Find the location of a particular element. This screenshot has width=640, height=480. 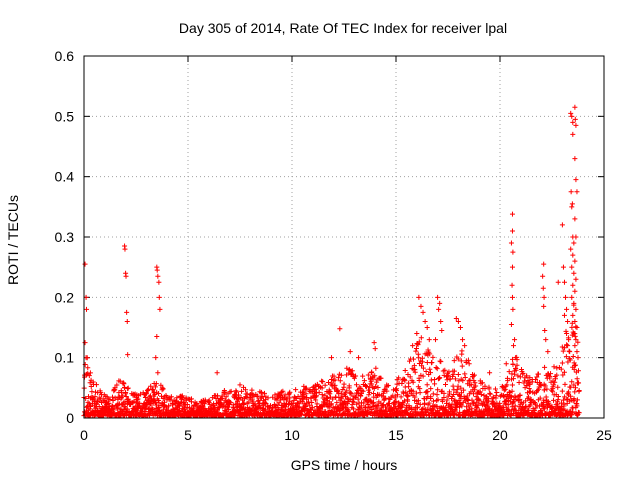

y-tick-label: 0.6 is located at coordinates (65, 56).